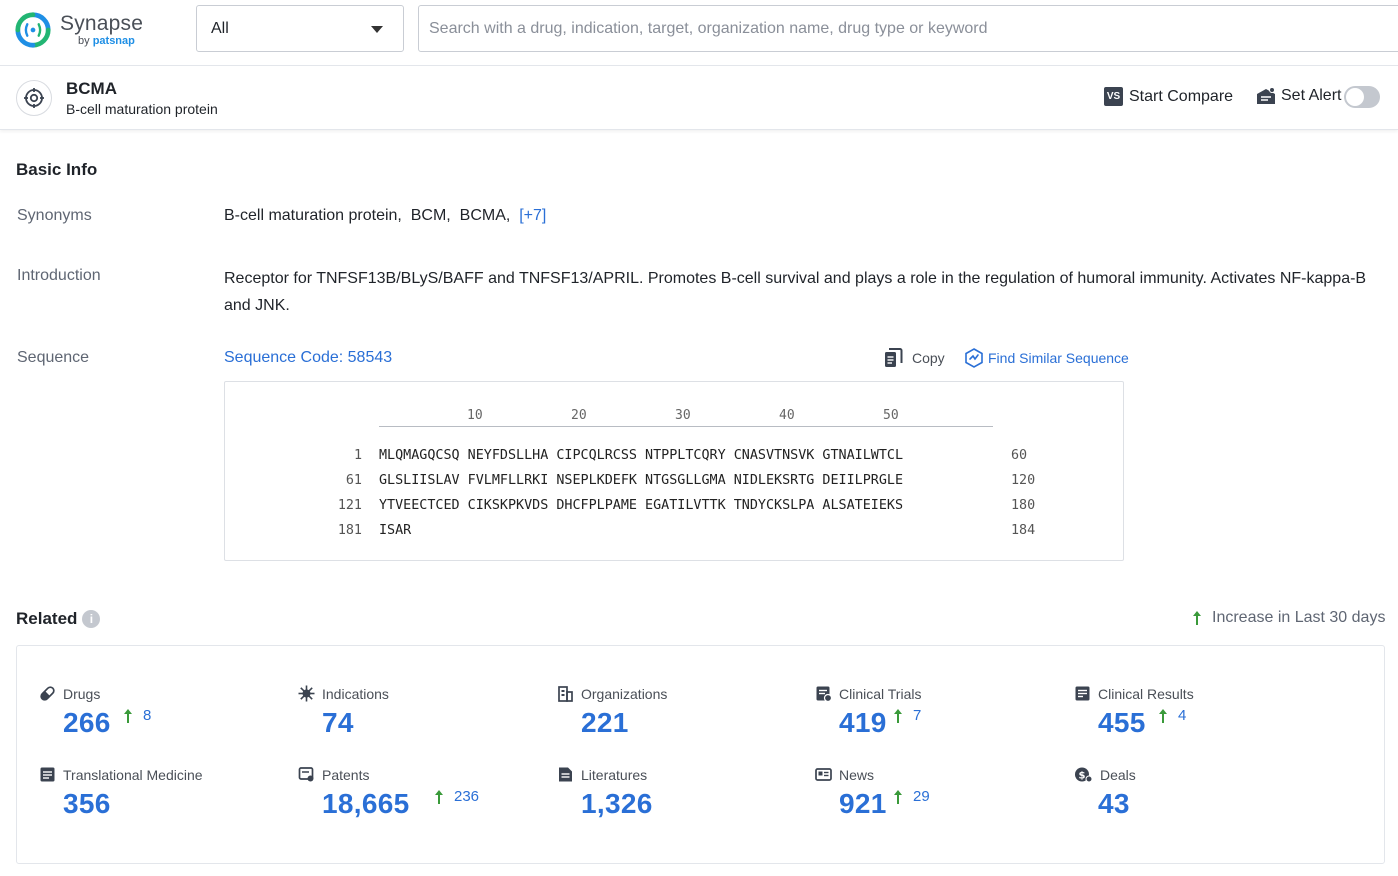 The width and height of the screenshot is (1398, 876). What do you see at coordinates (220, 29) in the screenshot?
I see `search-type-value: All` at bounding box center [220, 29].